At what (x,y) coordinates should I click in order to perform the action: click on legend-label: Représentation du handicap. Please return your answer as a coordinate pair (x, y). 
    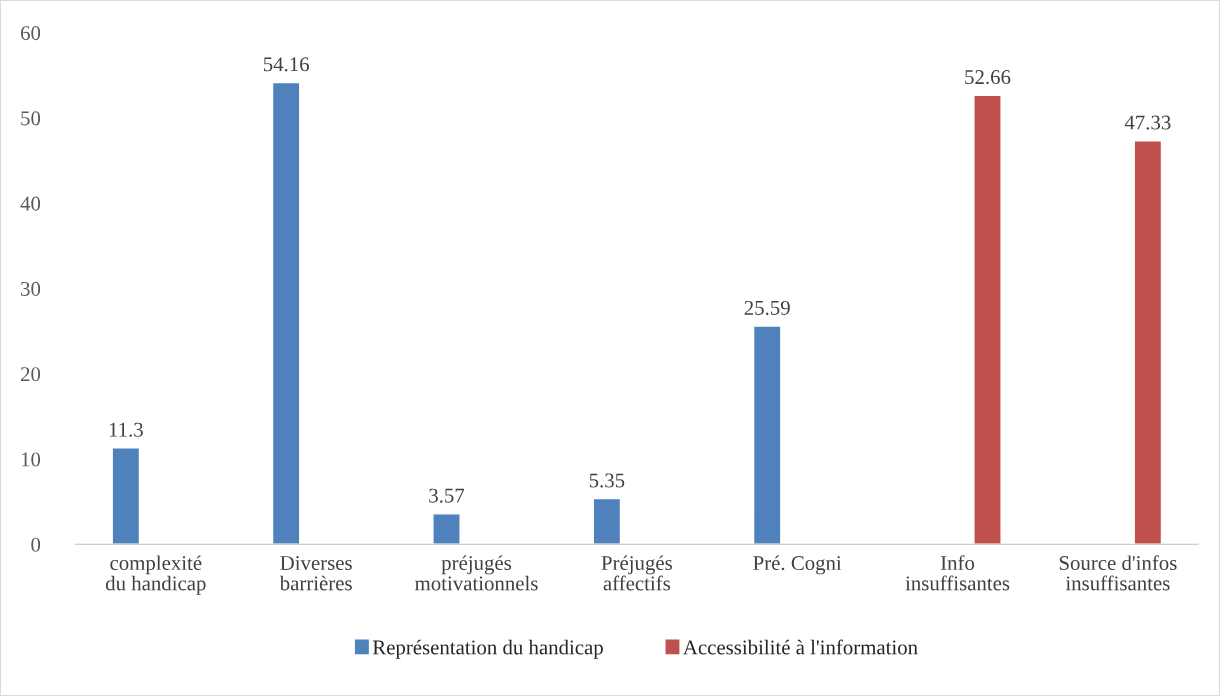
    Looking at the image, I should click on (487, 649).